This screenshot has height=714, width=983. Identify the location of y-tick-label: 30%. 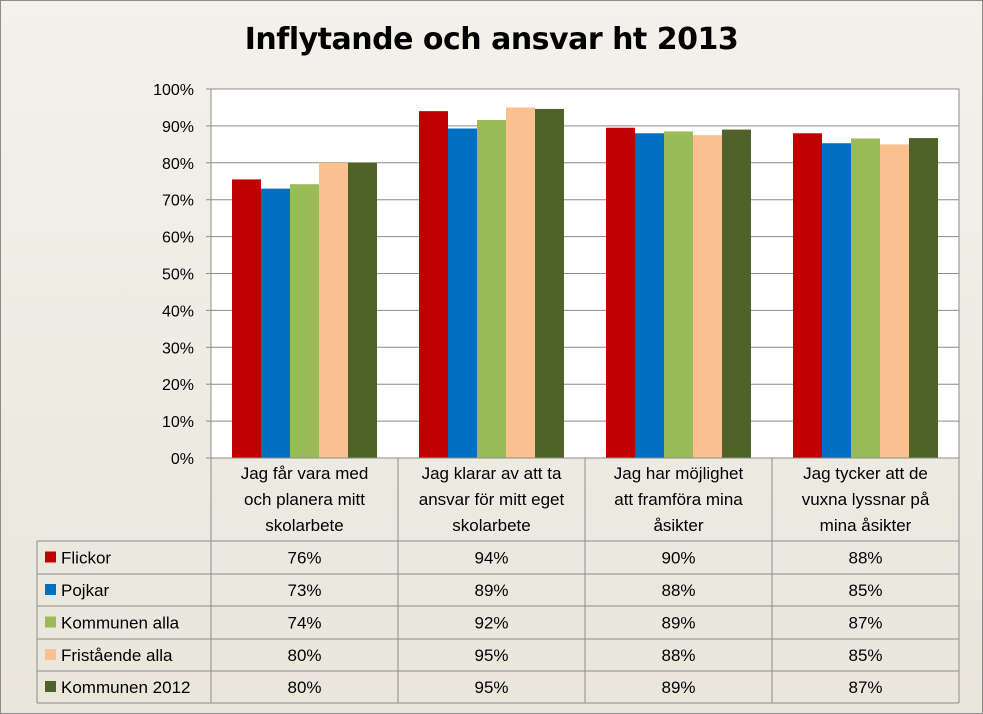
(178, 348).